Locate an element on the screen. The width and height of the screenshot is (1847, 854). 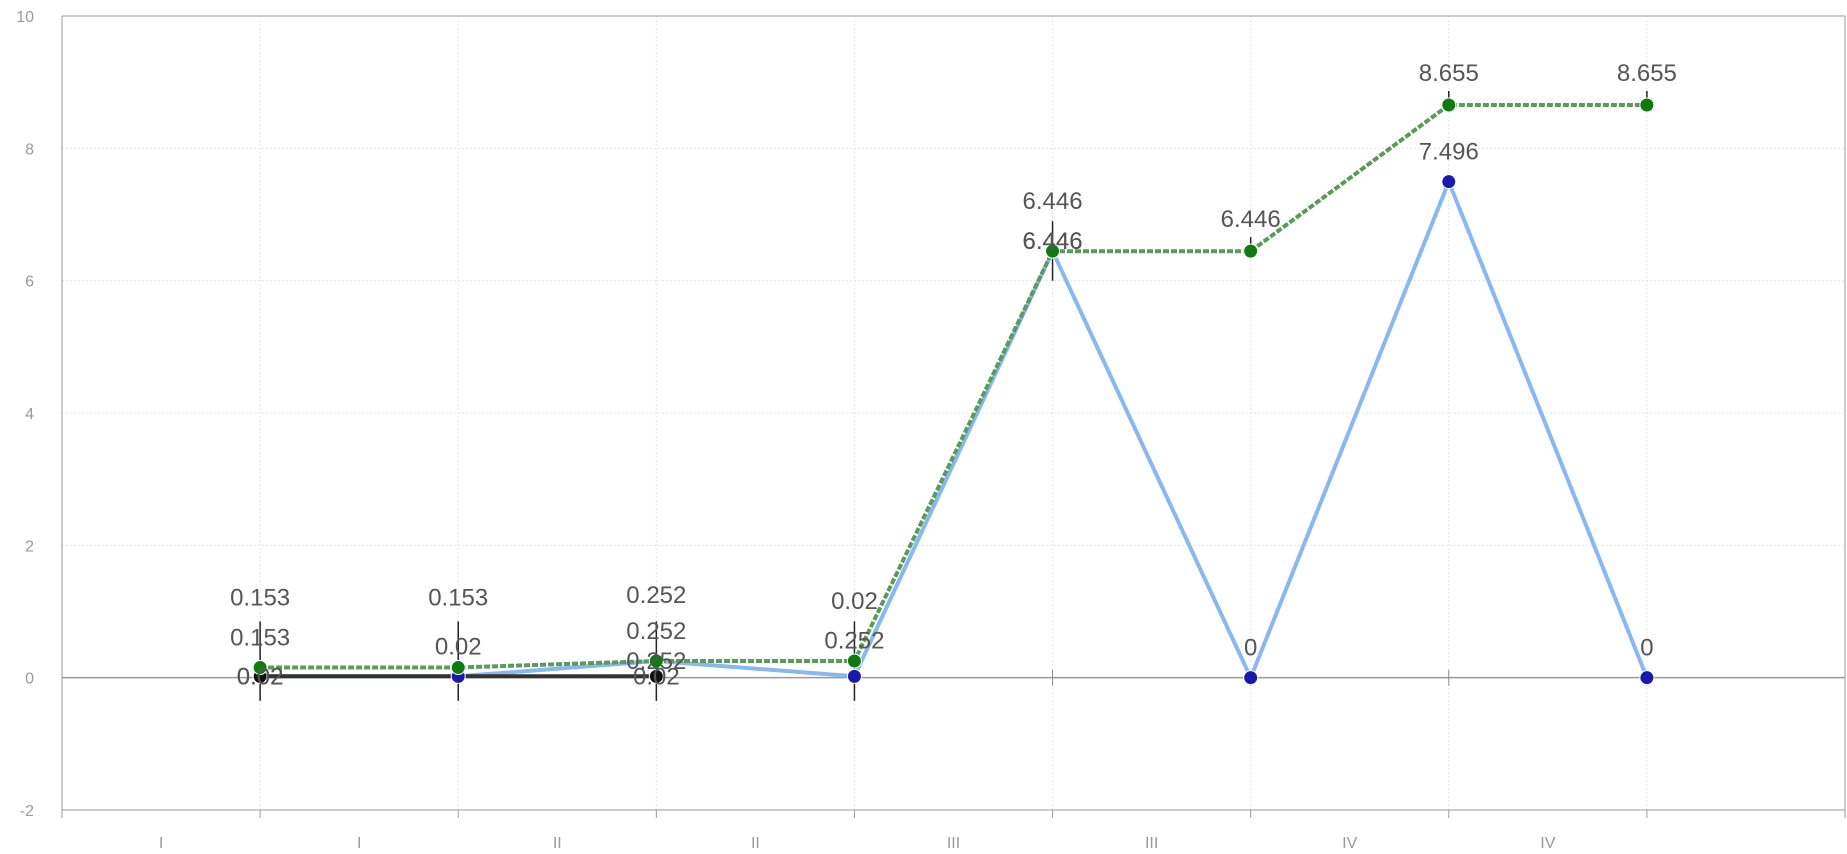
data-label-s2-above: 0.252 is located at coordinates (656, 631).